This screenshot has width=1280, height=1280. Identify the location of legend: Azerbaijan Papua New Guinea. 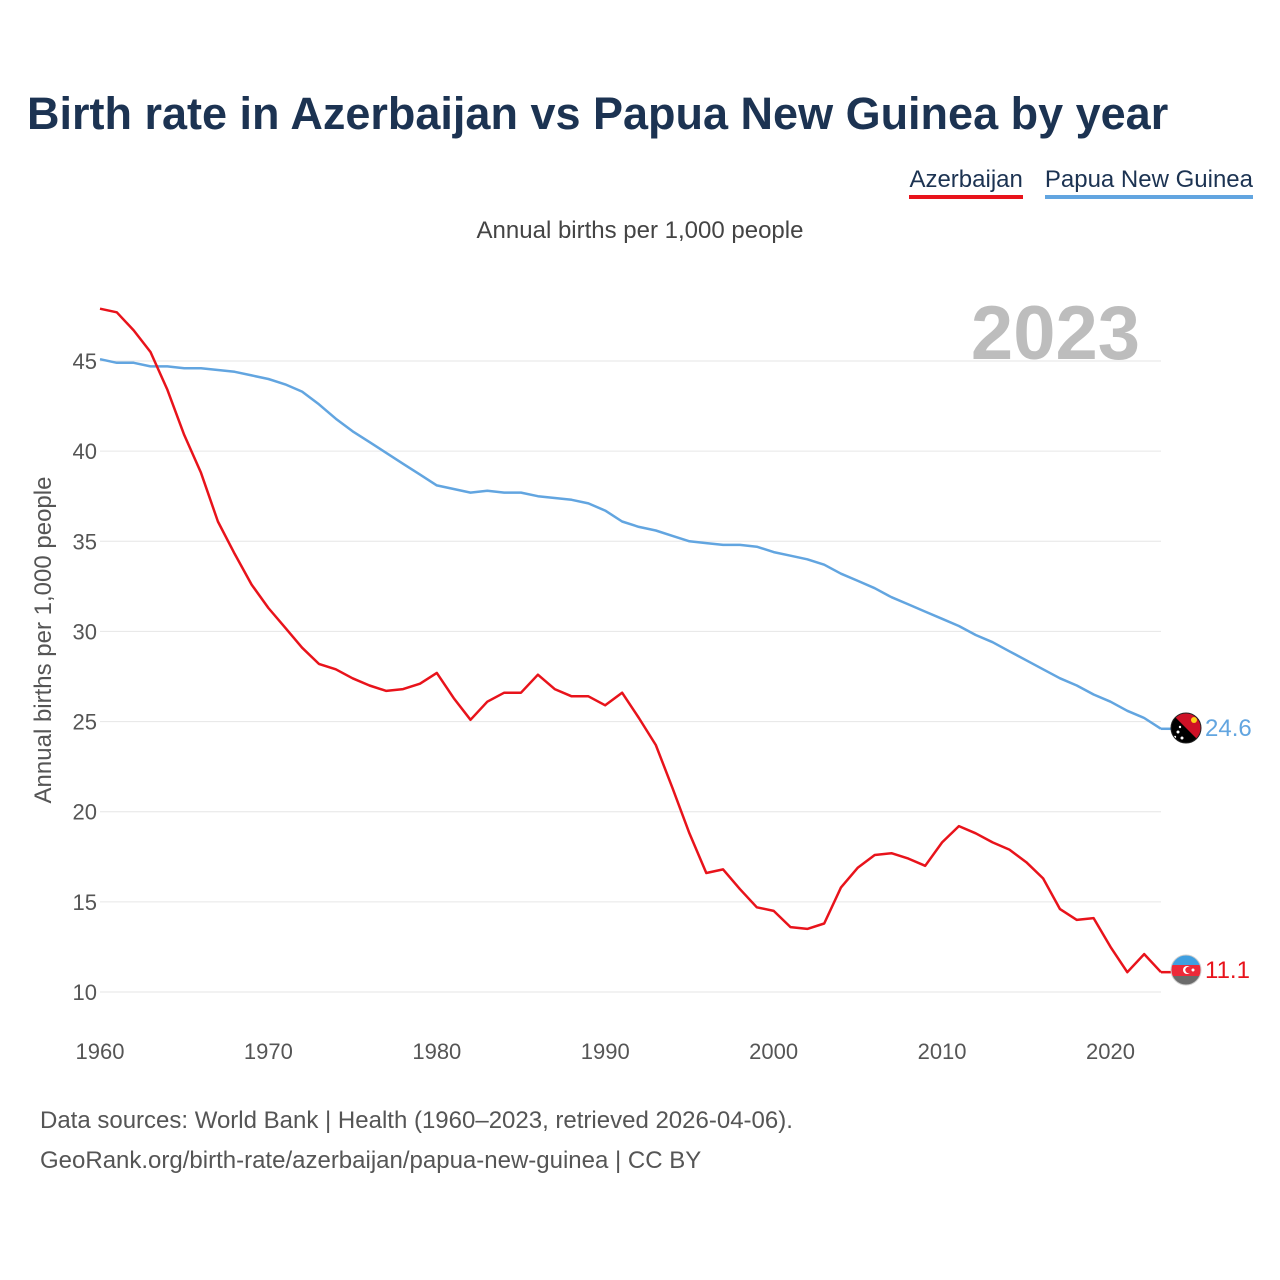
(1081, 182).